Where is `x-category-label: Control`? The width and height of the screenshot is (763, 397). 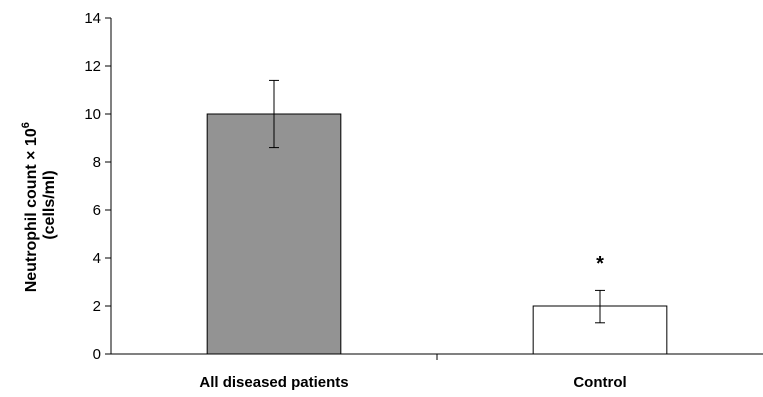 x-category-label: Control is located at coordinates (599, 382).